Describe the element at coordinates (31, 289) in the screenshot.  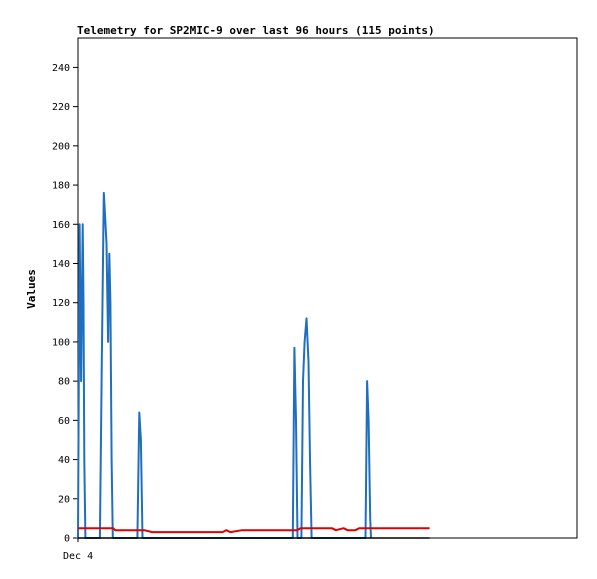
I see `y-axis-label: Values` at that location.